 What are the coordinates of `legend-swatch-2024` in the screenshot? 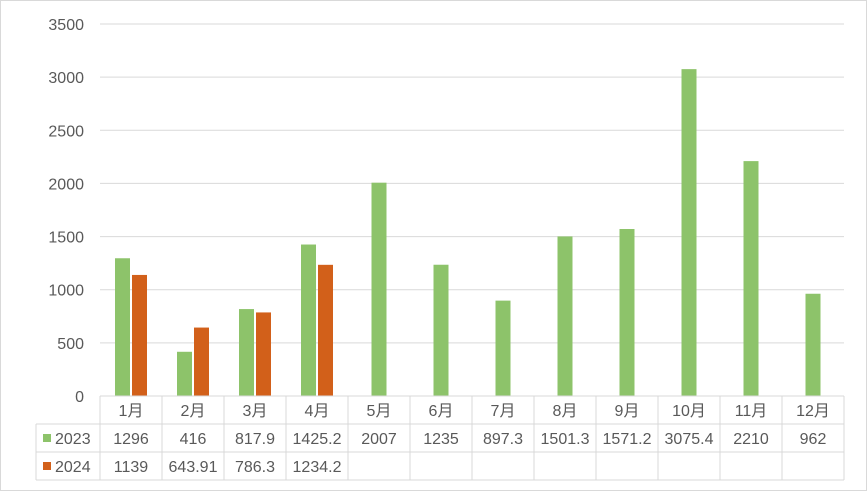 It's located at (47, 466).